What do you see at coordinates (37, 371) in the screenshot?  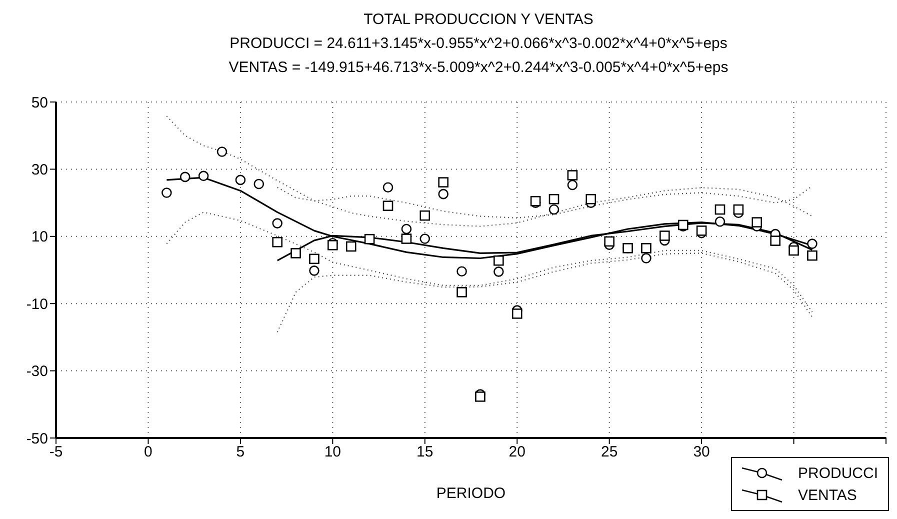 I see `y-tick-label: -30` at bounding box center [37, 371].